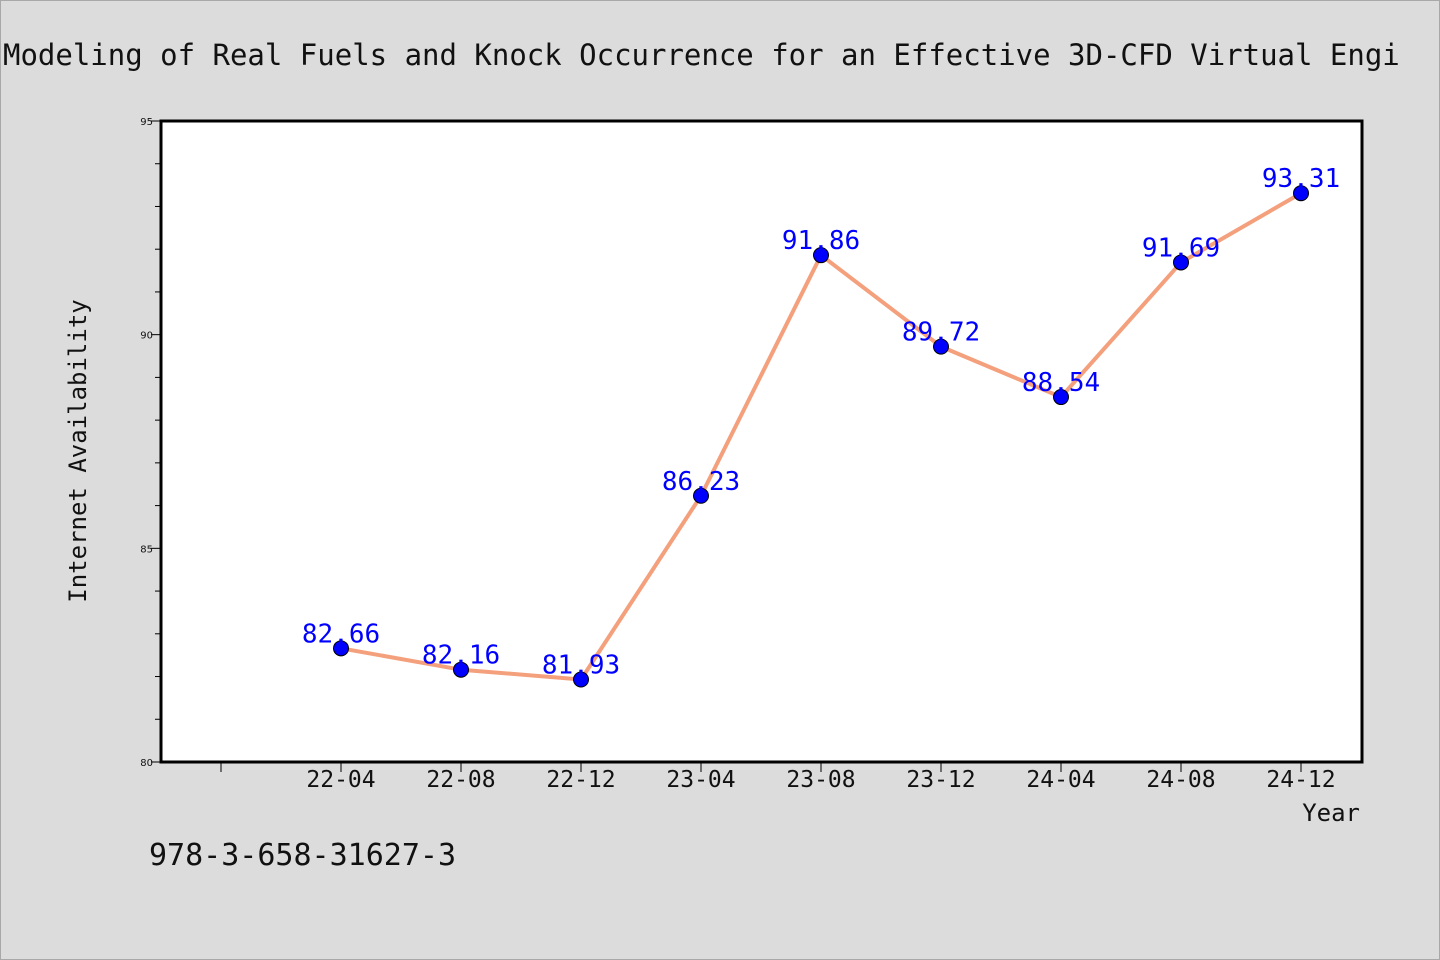 The width and height of the screenshot is (1440, 960). What do you see at coordinates (1331, 813) in the screenshot?
I see `x-axis-label: Year` at bounding box center [1331, 813].